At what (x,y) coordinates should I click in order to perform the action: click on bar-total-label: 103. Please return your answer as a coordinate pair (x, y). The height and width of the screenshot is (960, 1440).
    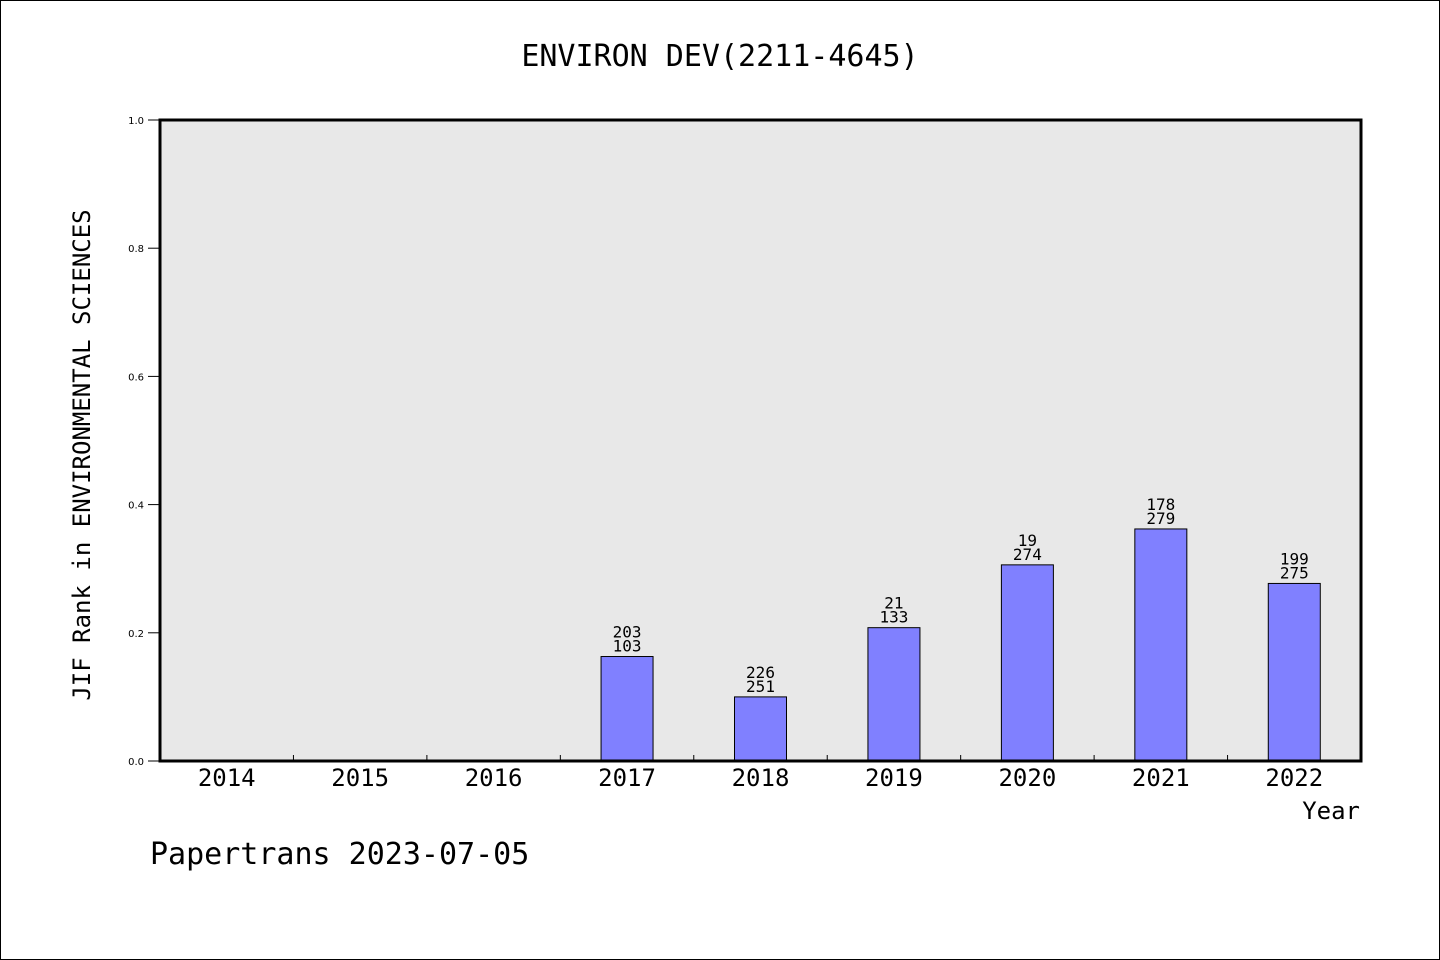
    Looking at the image, I should click on (627, 646).